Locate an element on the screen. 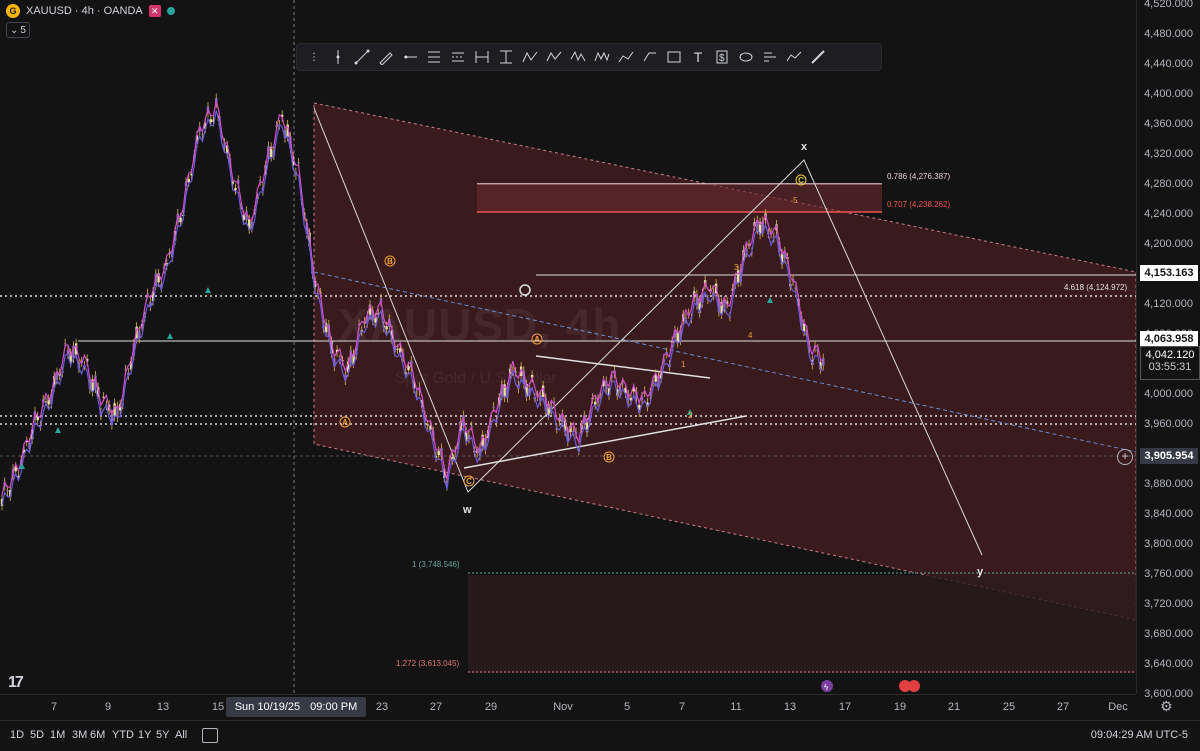 The height and width of the screenshot is (751, 1200). range-button-5y: 5Y is located at coordinates (163, 735).